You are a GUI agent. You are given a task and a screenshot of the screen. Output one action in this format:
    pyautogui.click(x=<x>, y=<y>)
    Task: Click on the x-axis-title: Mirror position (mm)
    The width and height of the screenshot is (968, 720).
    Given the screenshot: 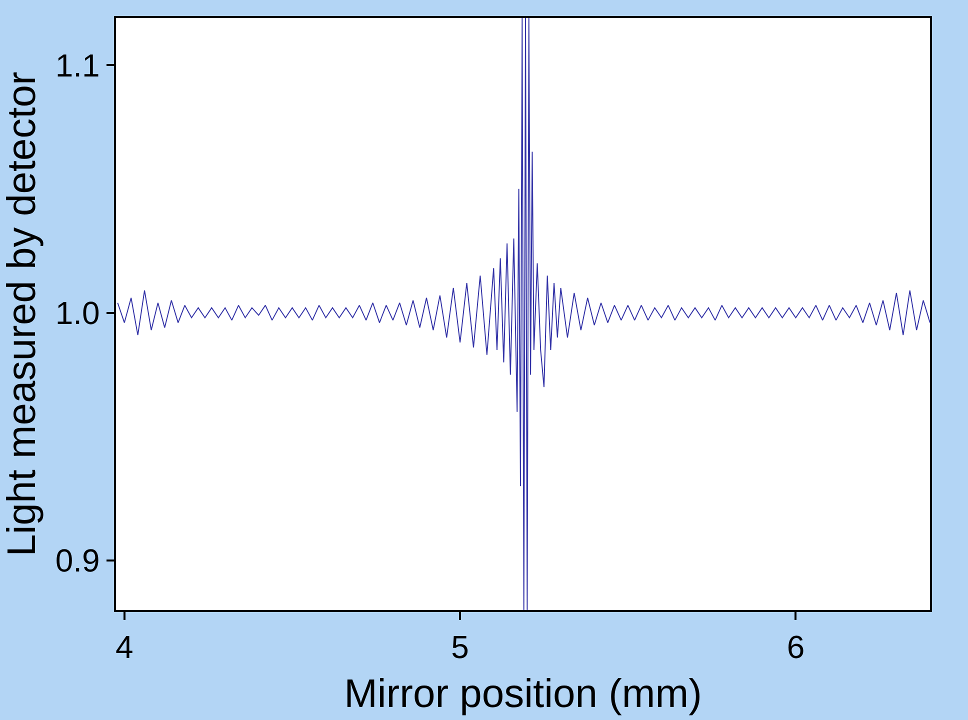 What is the action you would take?
    pyautogui.click(x=523, y=694)
    